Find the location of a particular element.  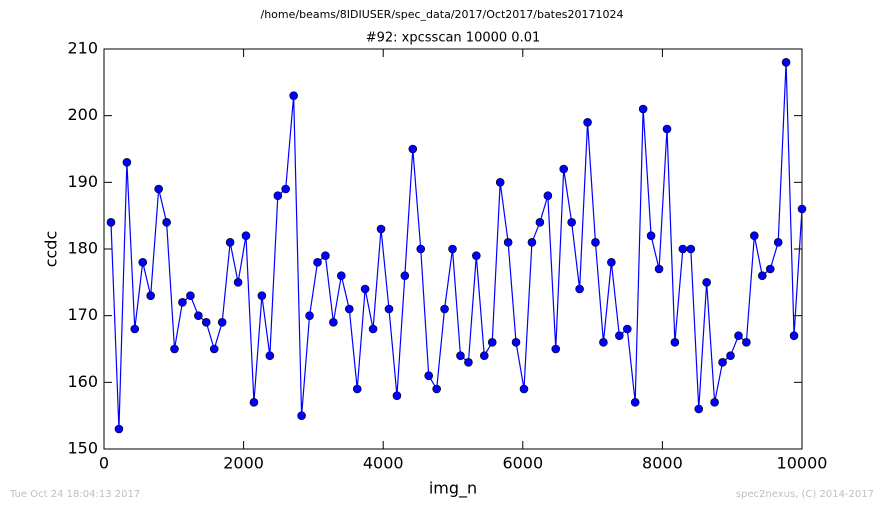

y-tick-label: 150 is located at coordinates (82, 448).